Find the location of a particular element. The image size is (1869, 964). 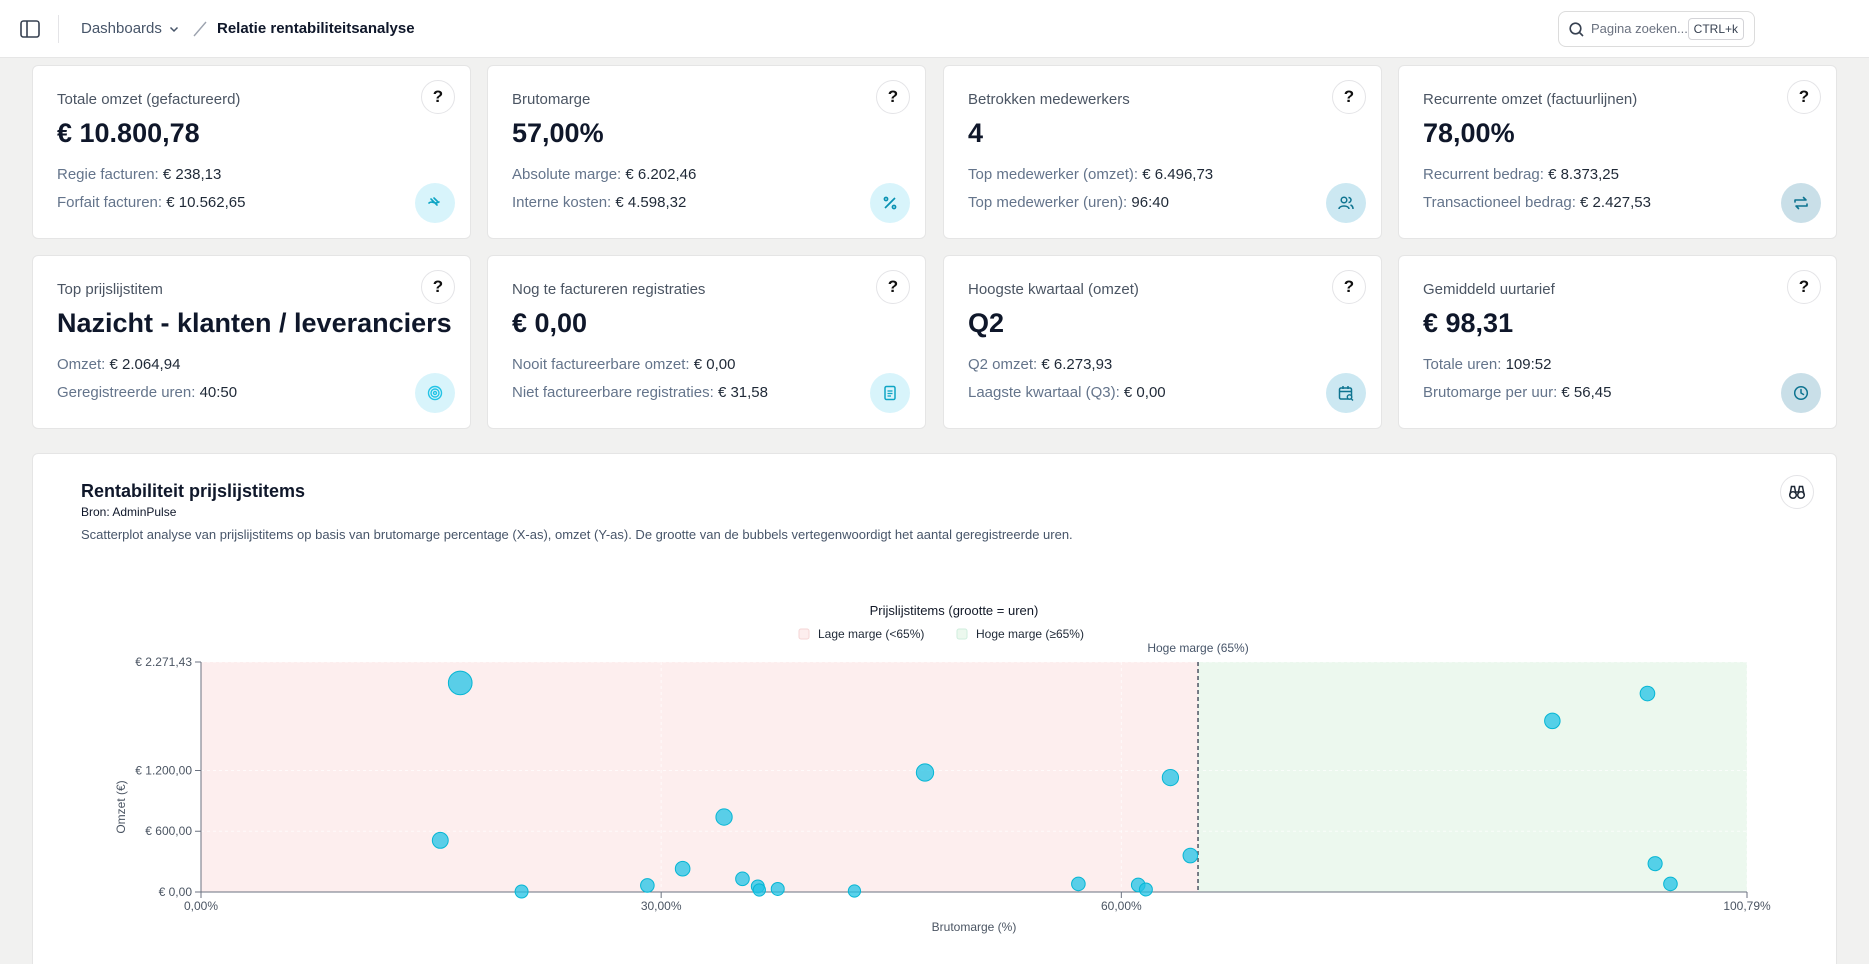

x-tick-label: 100,79% is located at coordinates (1747, 906).